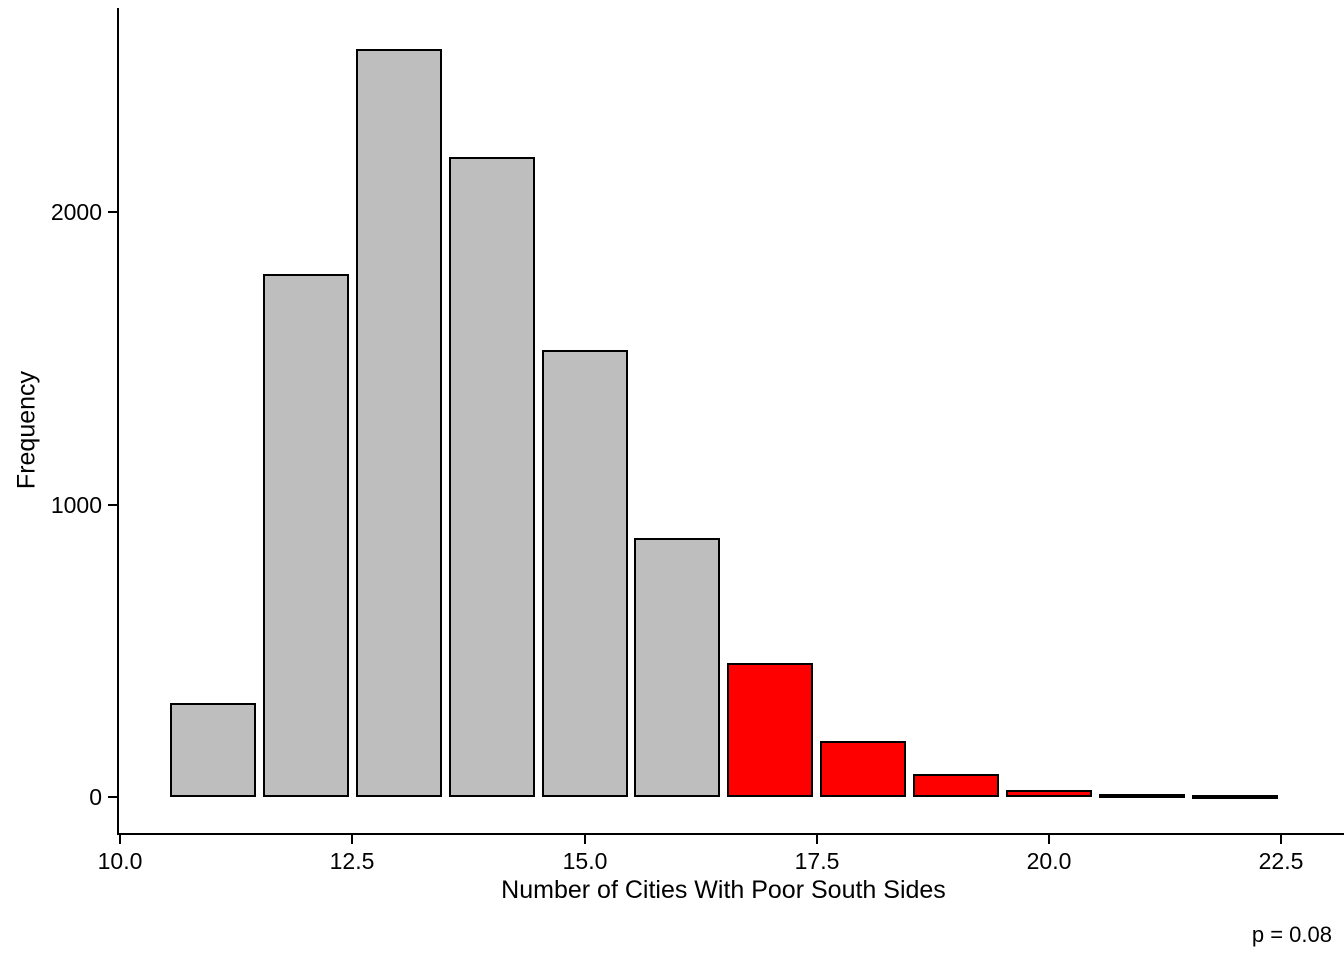 This screenshot has width=1344, height=960. I want to click on x-tick-20.0, so click(1049, 839).